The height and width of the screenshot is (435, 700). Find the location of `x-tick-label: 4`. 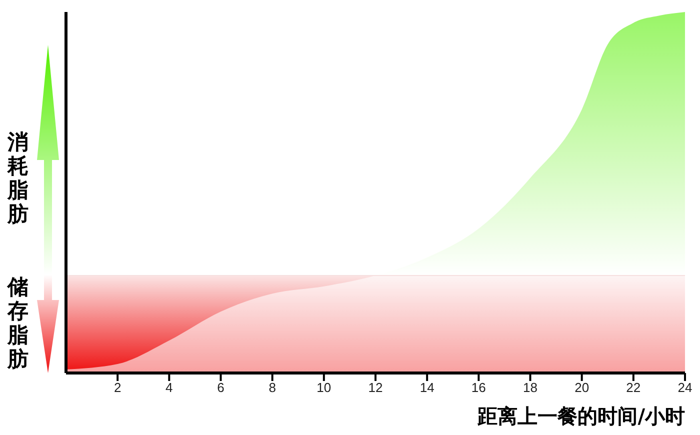

x-tick-label: 4 is located at coordinates (169, 388).